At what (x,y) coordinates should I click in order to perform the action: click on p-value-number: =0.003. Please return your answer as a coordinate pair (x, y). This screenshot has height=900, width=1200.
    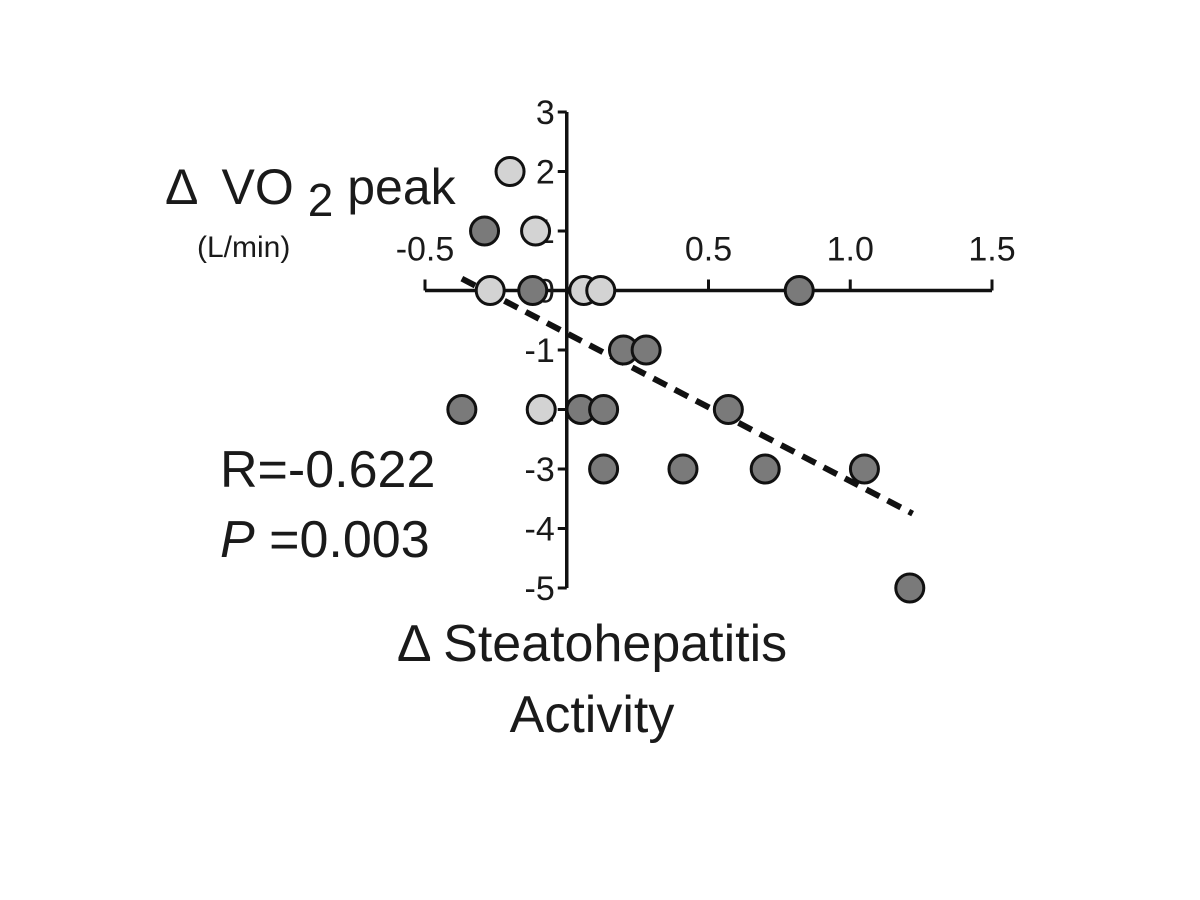
    Looking at the image, I should click on (349, 540).